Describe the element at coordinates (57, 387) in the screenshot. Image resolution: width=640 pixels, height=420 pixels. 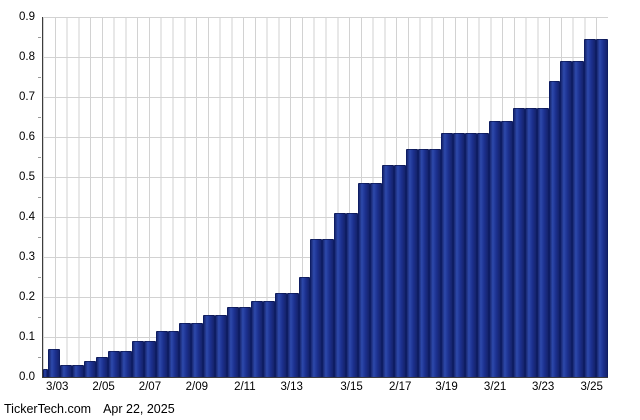
I see `x-axis-label: 3/03` at that location.